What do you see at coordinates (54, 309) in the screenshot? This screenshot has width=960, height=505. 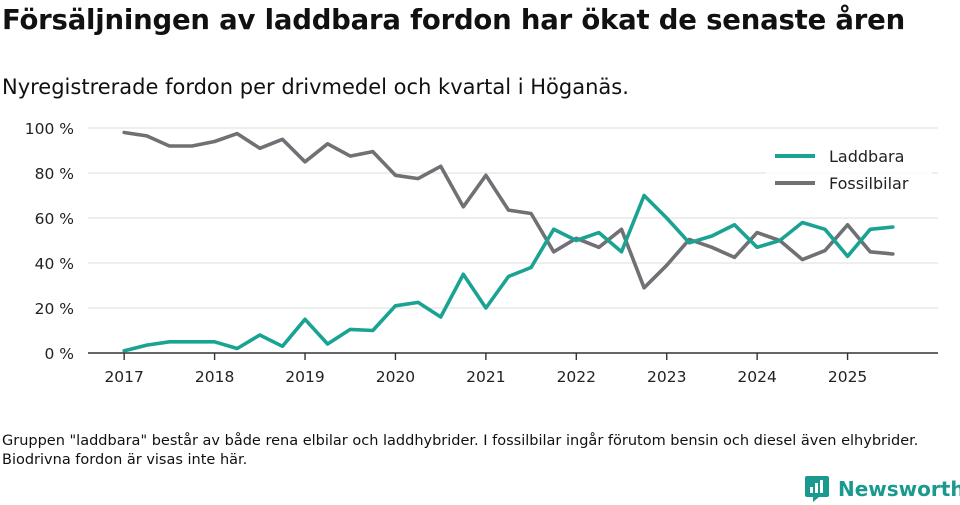 I see `y-tick-label: 20 %` at bounding box center [54, 309].